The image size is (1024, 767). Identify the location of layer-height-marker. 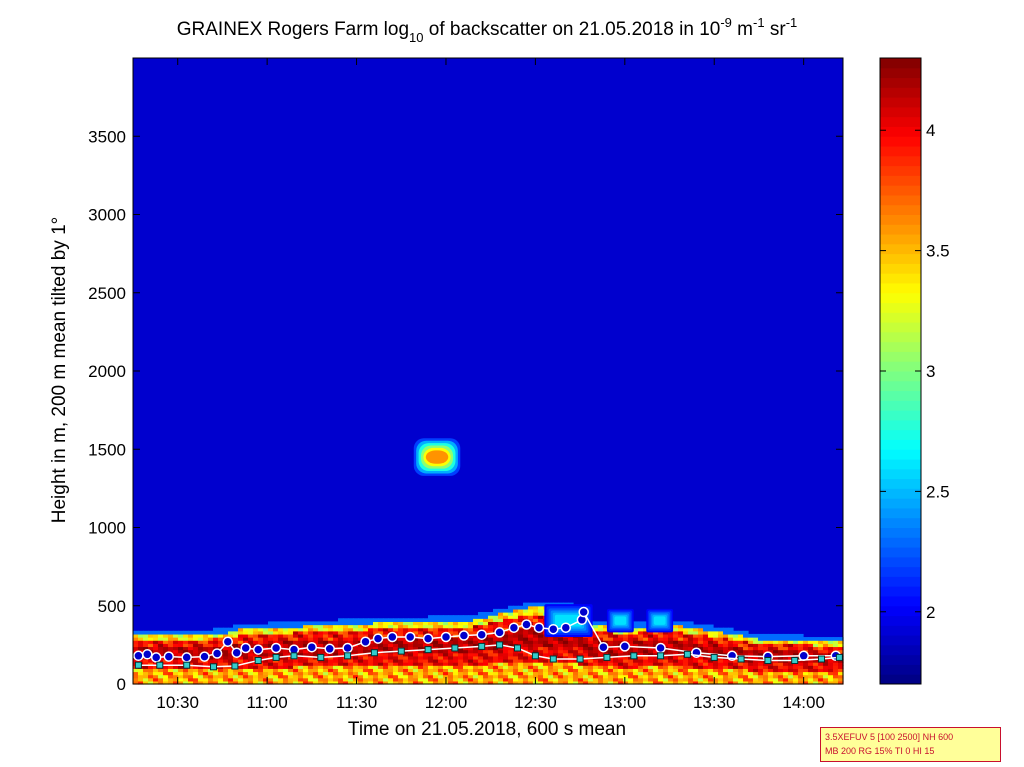
(446, 637).